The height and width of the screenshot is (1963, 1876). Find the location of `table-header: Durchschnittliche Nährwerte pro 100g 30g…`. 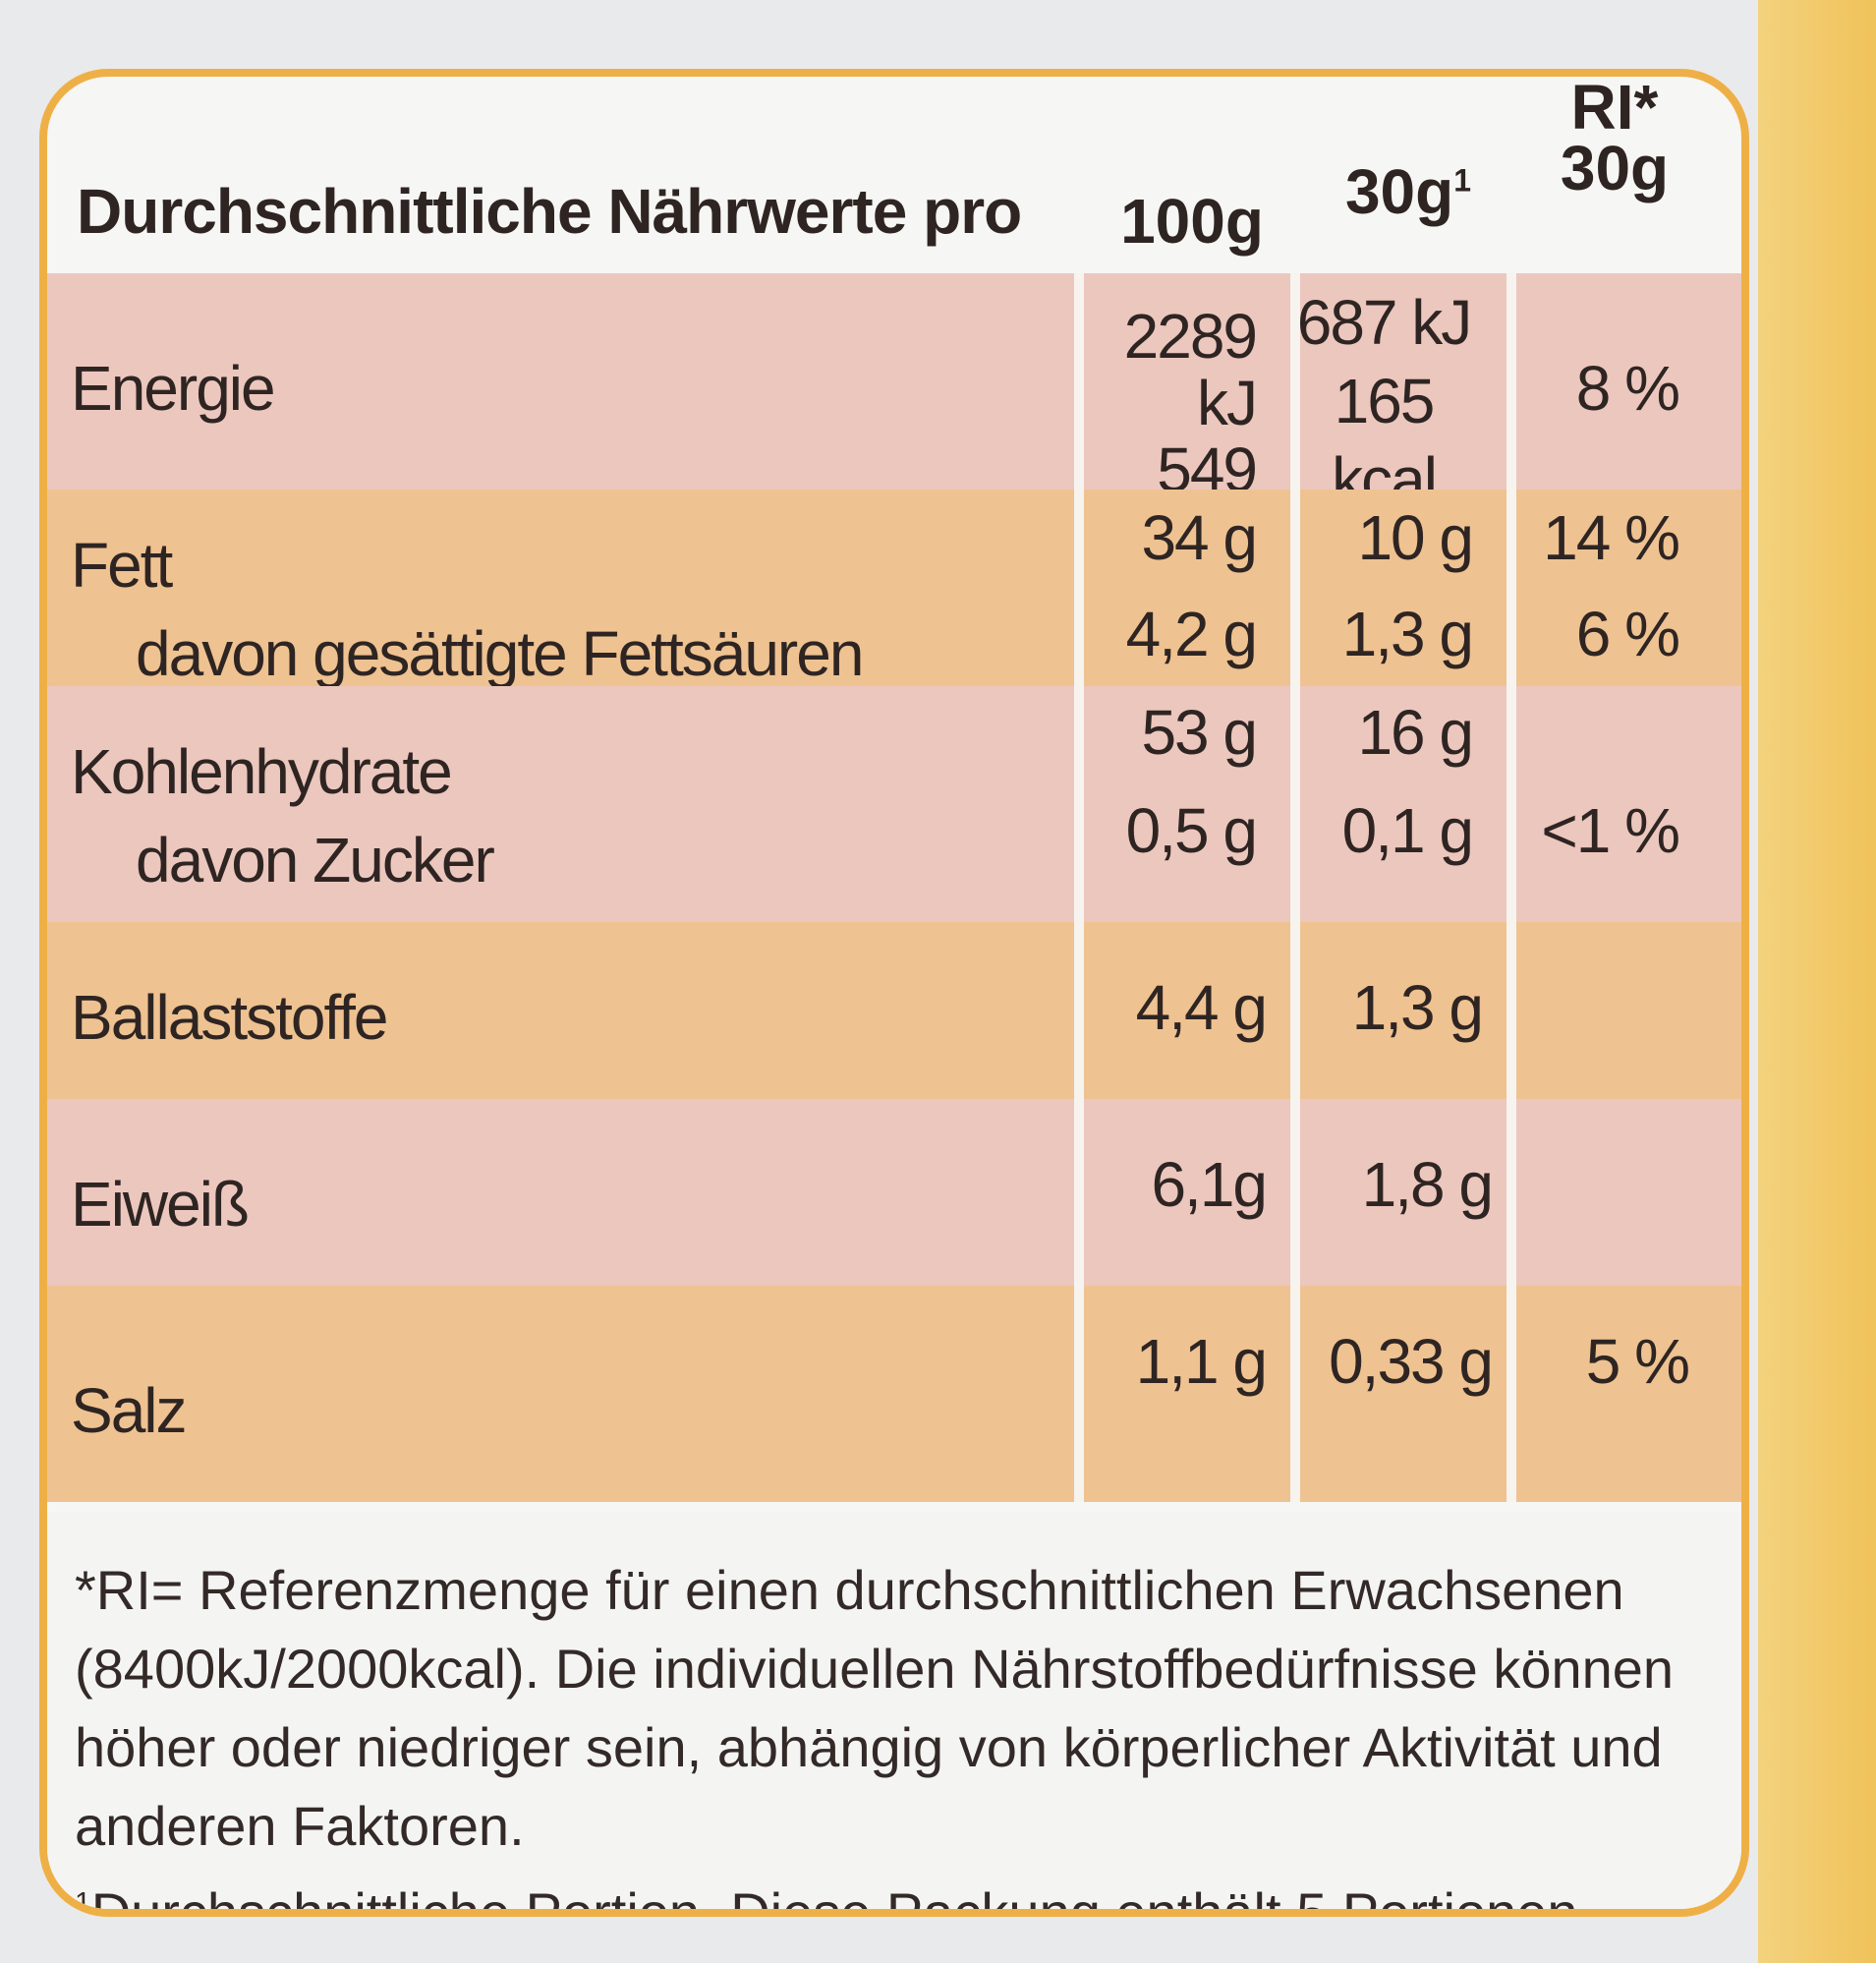

table-header: Durchschnittliche Nährwerte pro 100g 30g… is located at coordinates (894, 175).